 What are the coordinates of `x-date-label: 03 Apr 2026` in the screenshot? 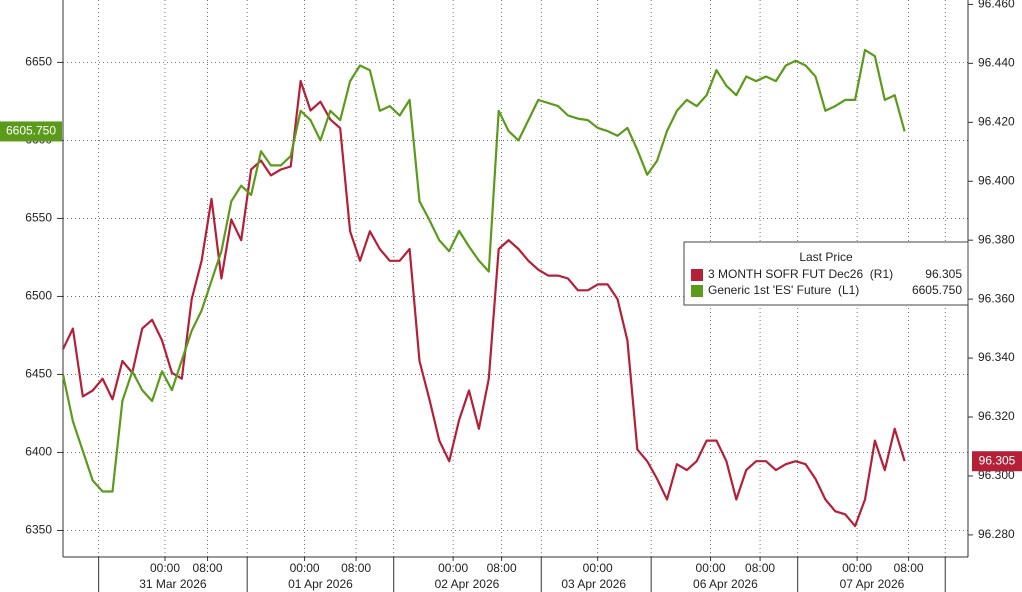 It's located at (593, 584).